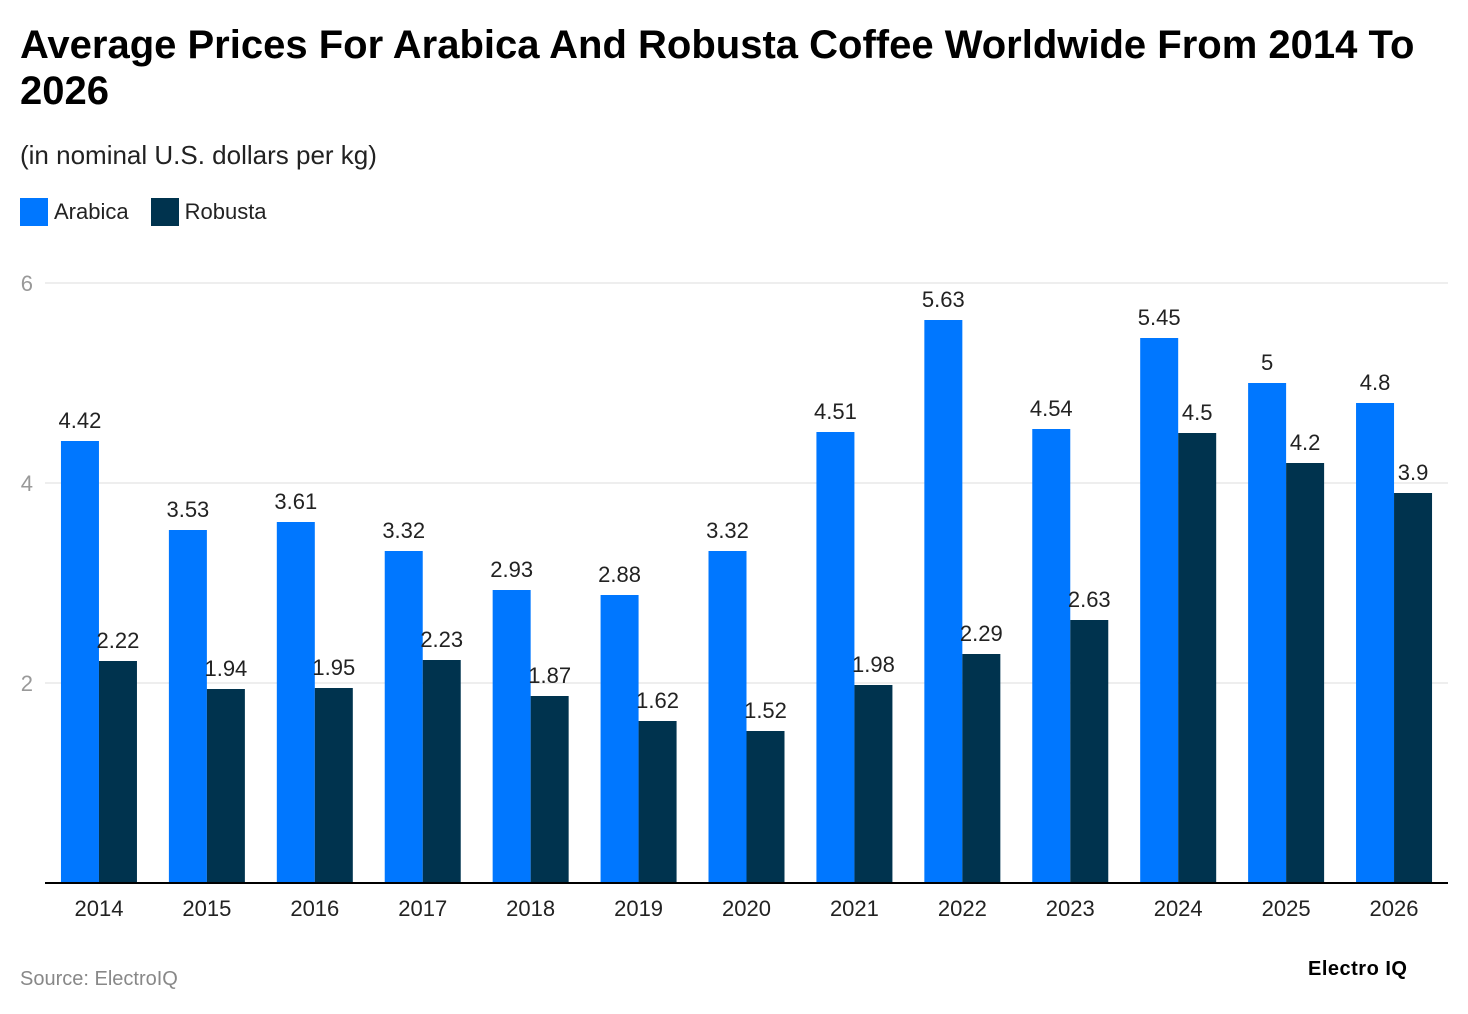 Image resolution: width=1468 pixels, height=1014 pixels. I want to click on y-tick-label-2: 2, so click(27, 683).